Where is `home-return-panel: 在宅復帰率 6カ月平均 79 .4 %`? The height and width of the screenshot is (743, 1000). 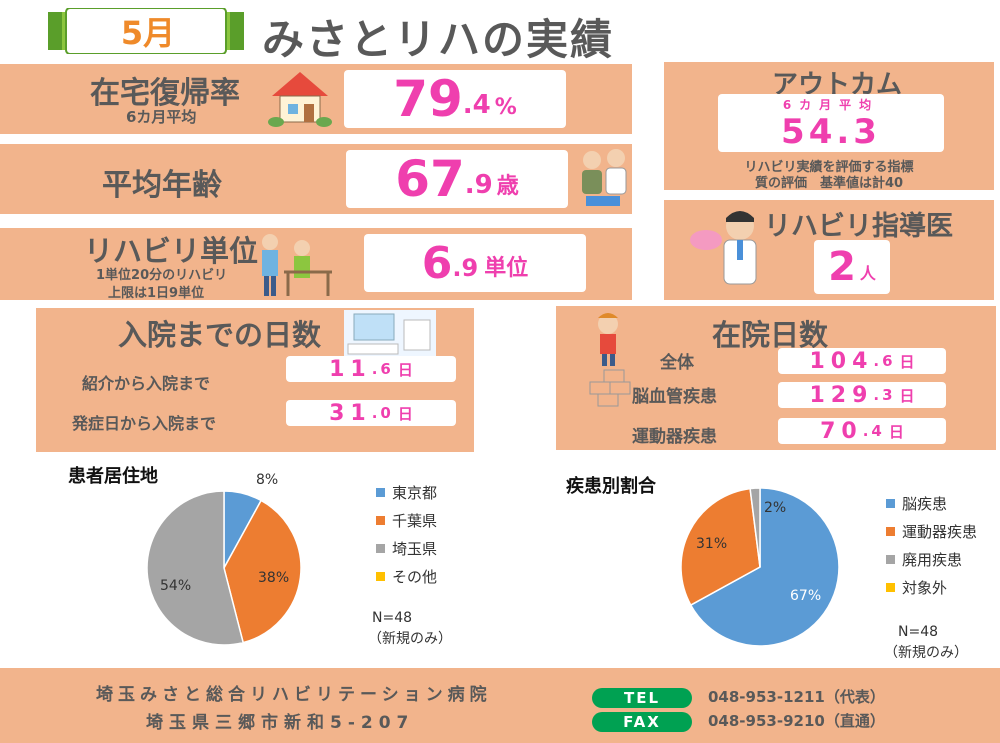 home-return-panel: 在宅復帰率 6カ月平均 79 .4 % is located at coordinates (316, 99).